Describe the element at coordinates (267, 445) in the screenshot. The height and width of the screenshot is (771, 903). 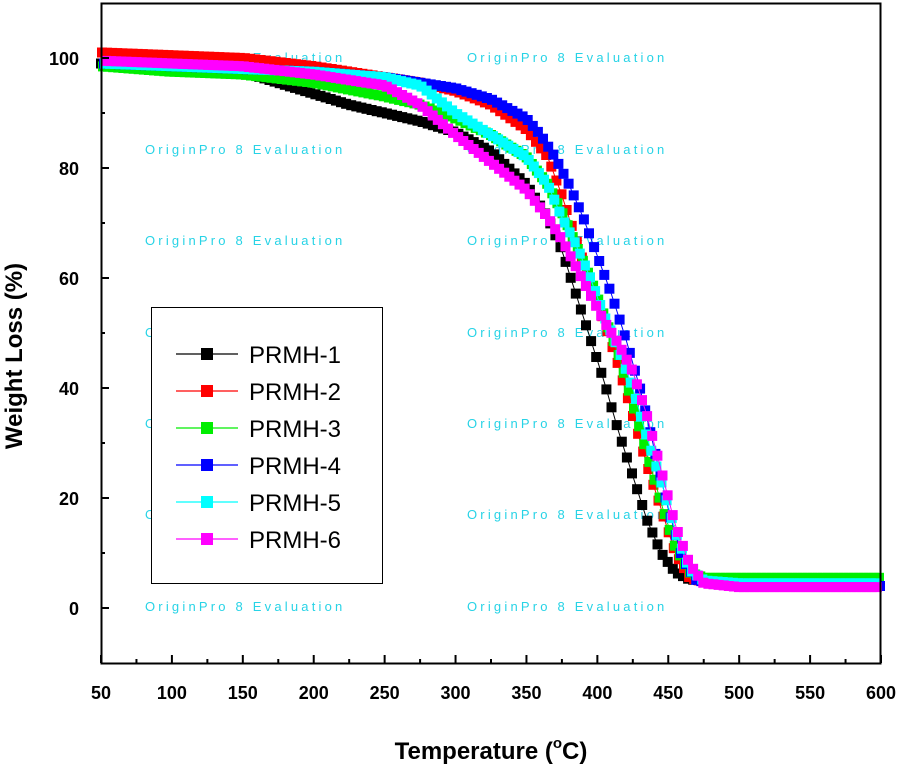
I see `legend: PRMH-1 PRMH-2 PRMH-3 PRMH-4 PRMH-5 PRMH-6` at that location.